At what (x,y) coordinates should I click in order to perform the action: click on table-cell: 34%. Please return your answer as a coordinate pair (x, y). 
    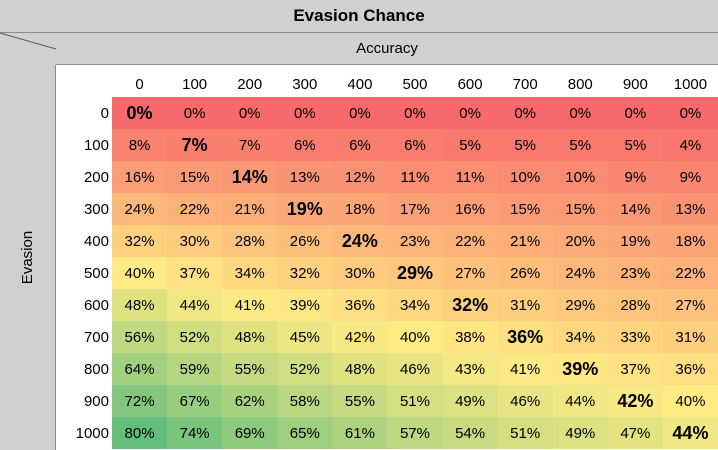
    Looking at the image, I should click on (250, 273).